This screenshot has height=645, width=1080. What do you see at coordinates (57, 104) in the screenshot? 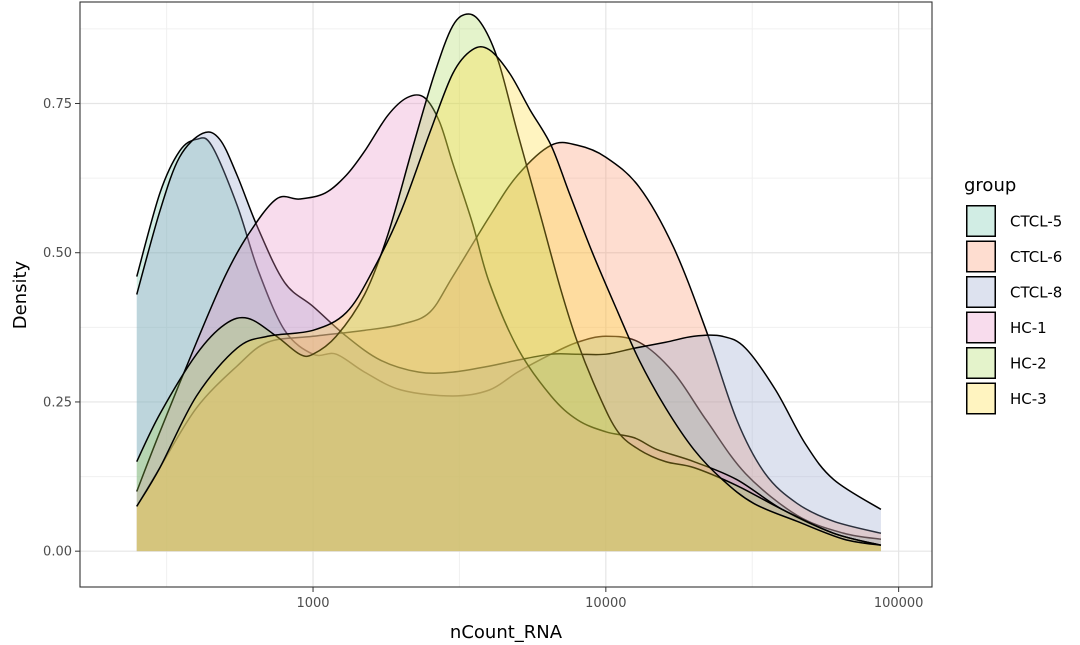
I see `y-tick-label: 0.75` at bounding box center [57, 104].